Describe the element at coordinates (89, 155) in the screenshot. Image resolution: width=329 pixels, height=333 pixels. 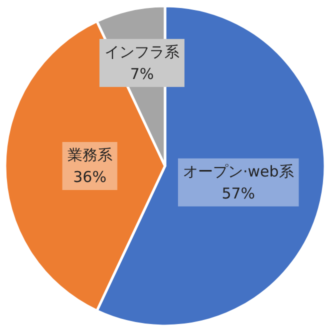
I see `slice-label: 業務系` at that location.